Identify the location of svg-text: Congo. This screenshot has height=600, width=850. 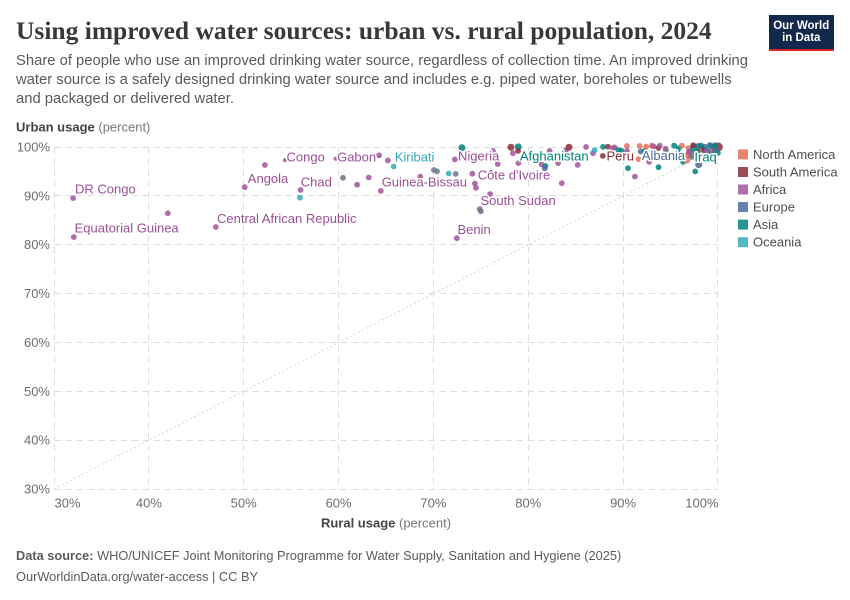
(306, 156).